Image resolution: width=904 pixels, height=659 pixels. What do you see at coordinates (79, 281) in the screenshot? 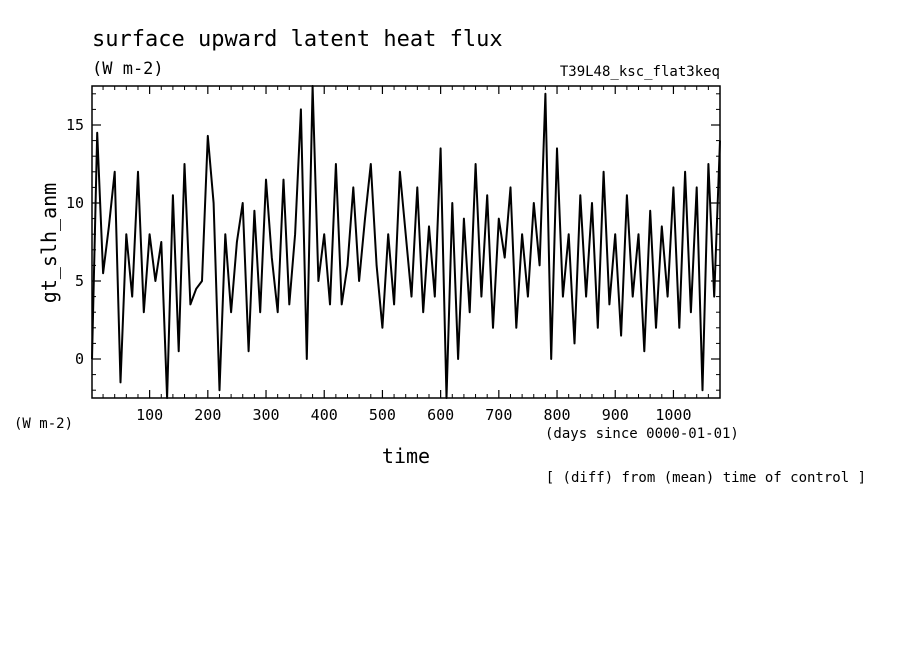
I see `y-tick-label: 5` at bounding box center [79, 281].